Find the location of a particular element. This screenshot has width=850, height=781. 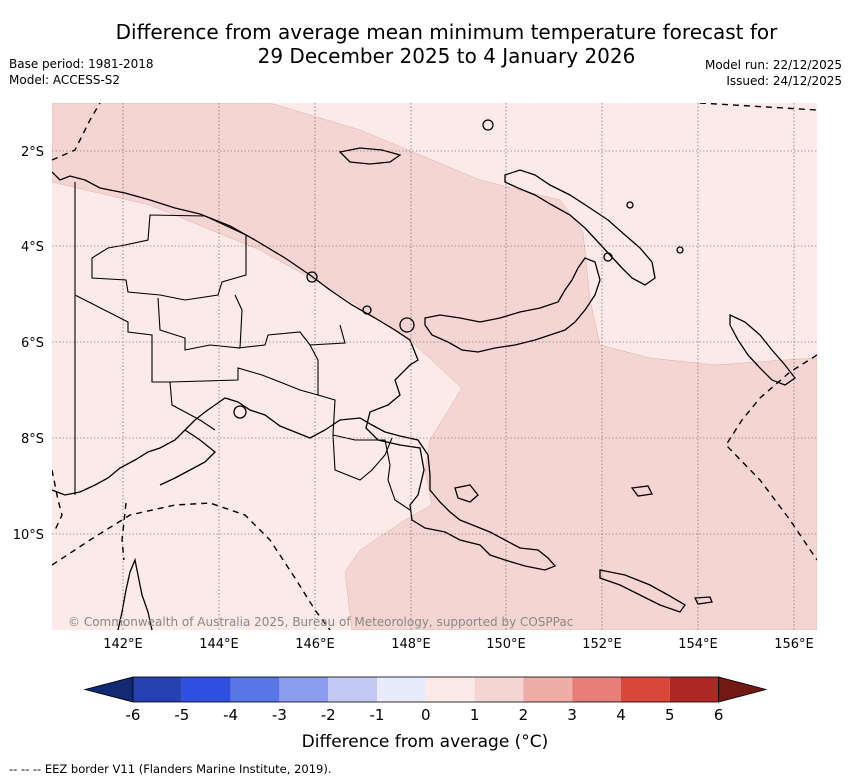

woodlark-coast is located at coordinates (641, 491).